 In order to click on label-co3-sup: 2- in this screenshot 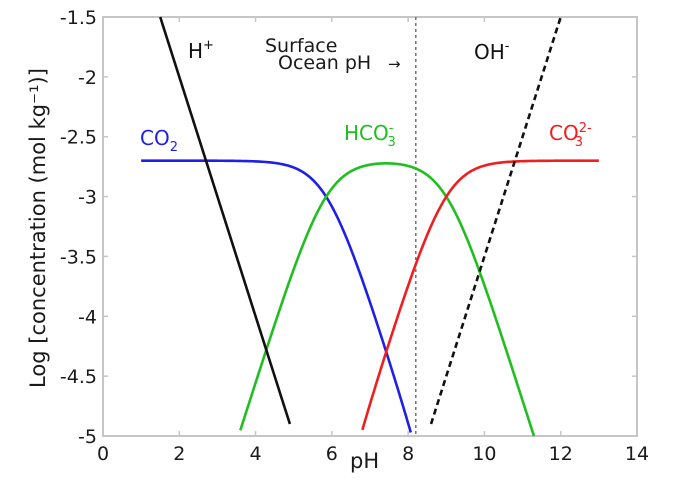, I will do `click(585, 128)`.